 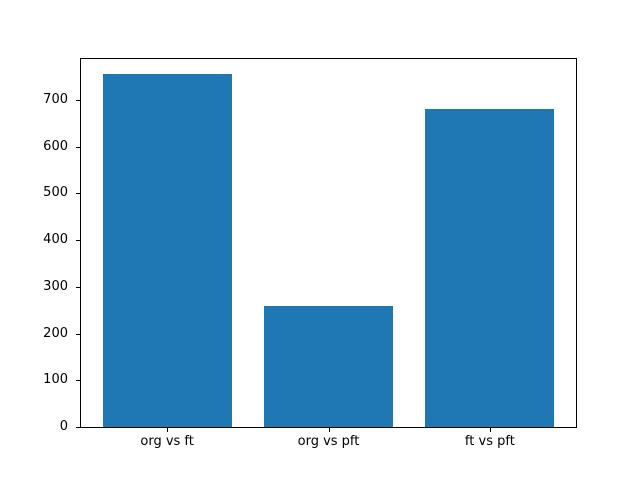 I want to click on bar-org-vs-pft, so click(x=328, y=366).